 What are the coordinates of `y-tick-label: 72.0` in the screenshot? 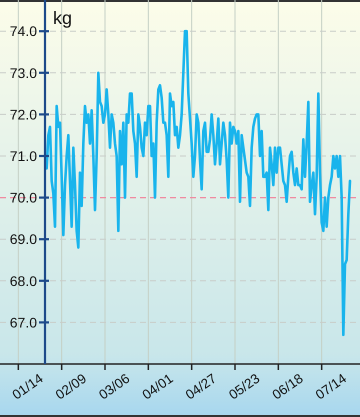 It's located at (24, 114).